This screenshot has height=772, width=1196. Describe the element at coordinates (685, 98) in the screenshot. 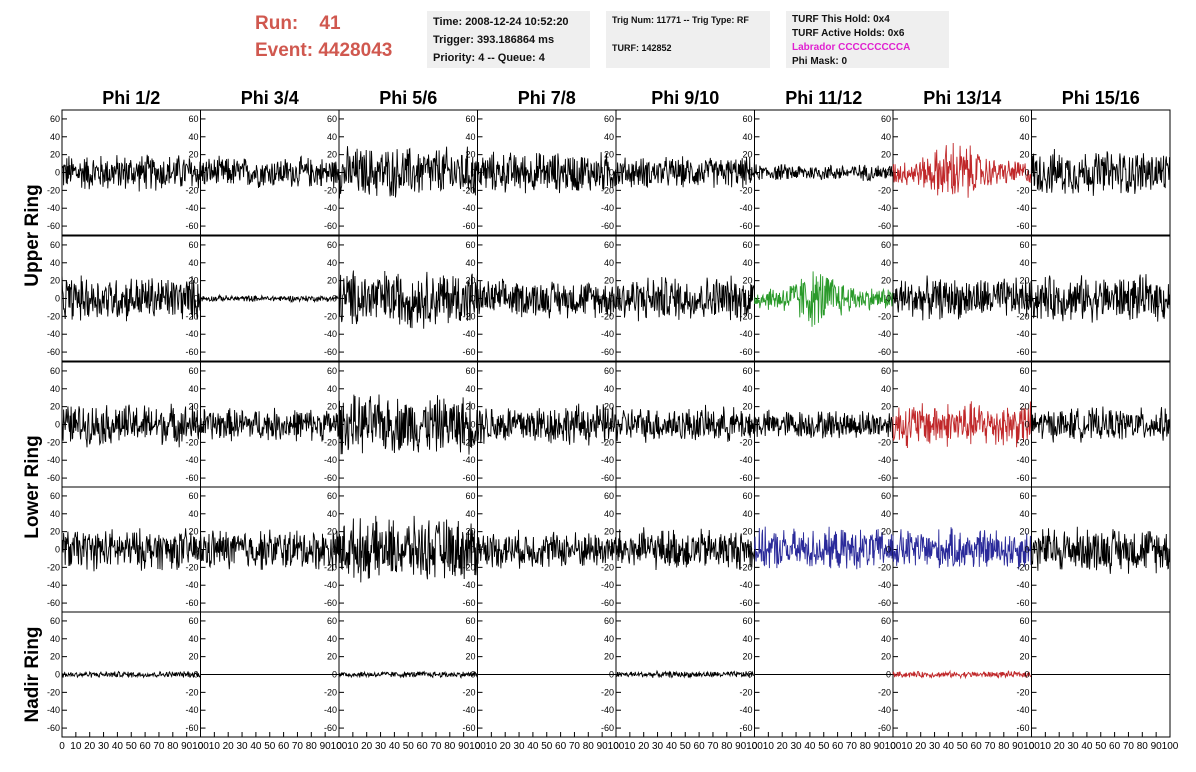

I see `column-header: Phi 9/10` at that location.